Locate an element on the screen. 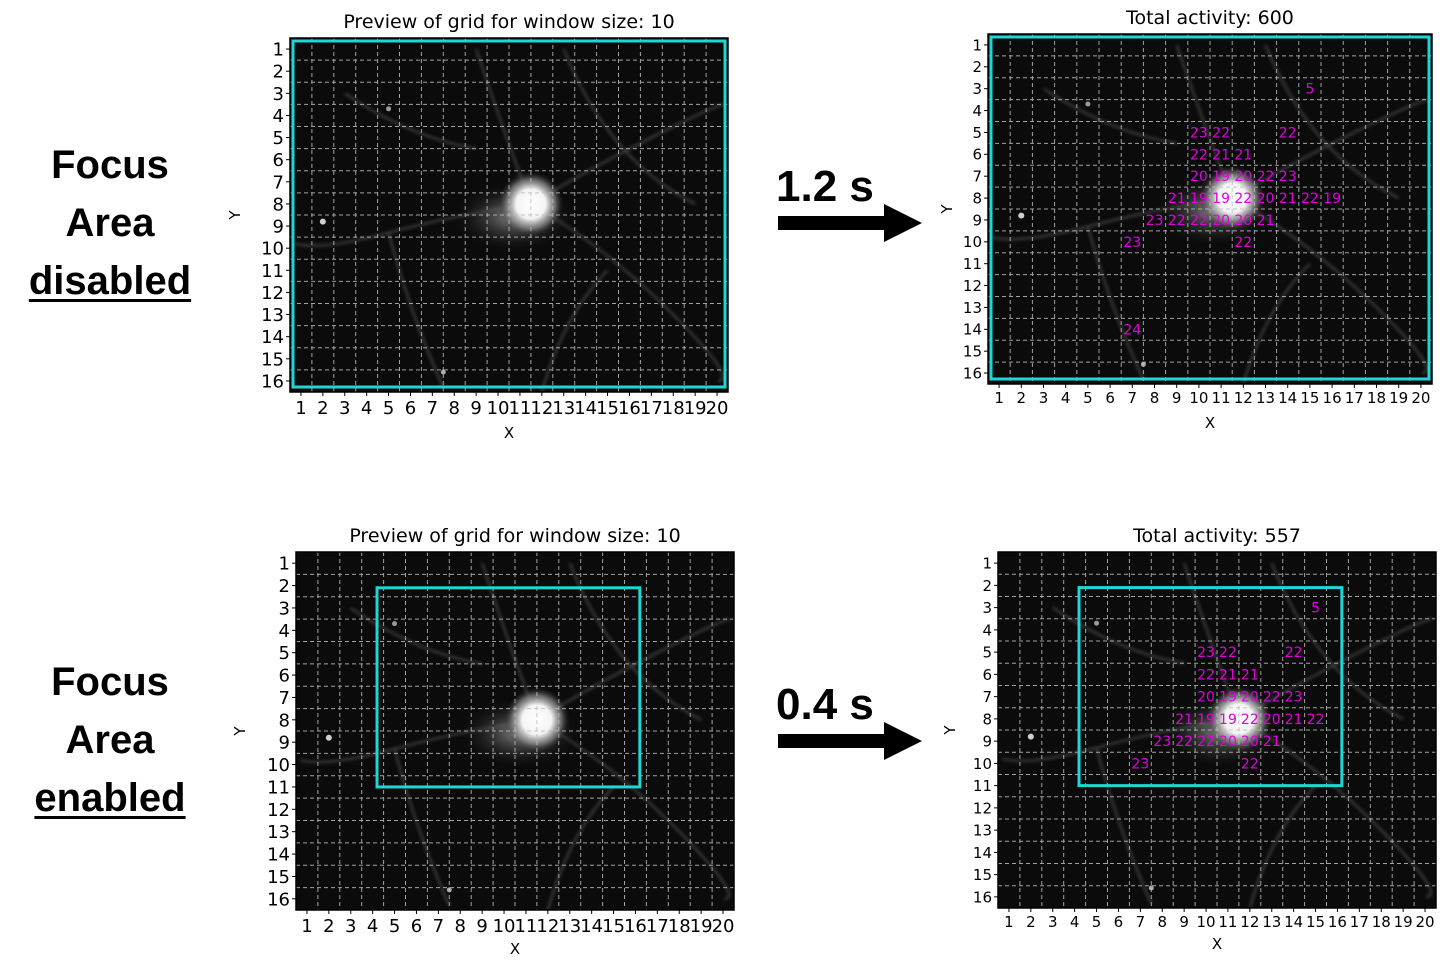 Image resolution: width=1451 pixels, height=962 pixels. x-tick-label: 16 is located at coordinates (1337, 922).